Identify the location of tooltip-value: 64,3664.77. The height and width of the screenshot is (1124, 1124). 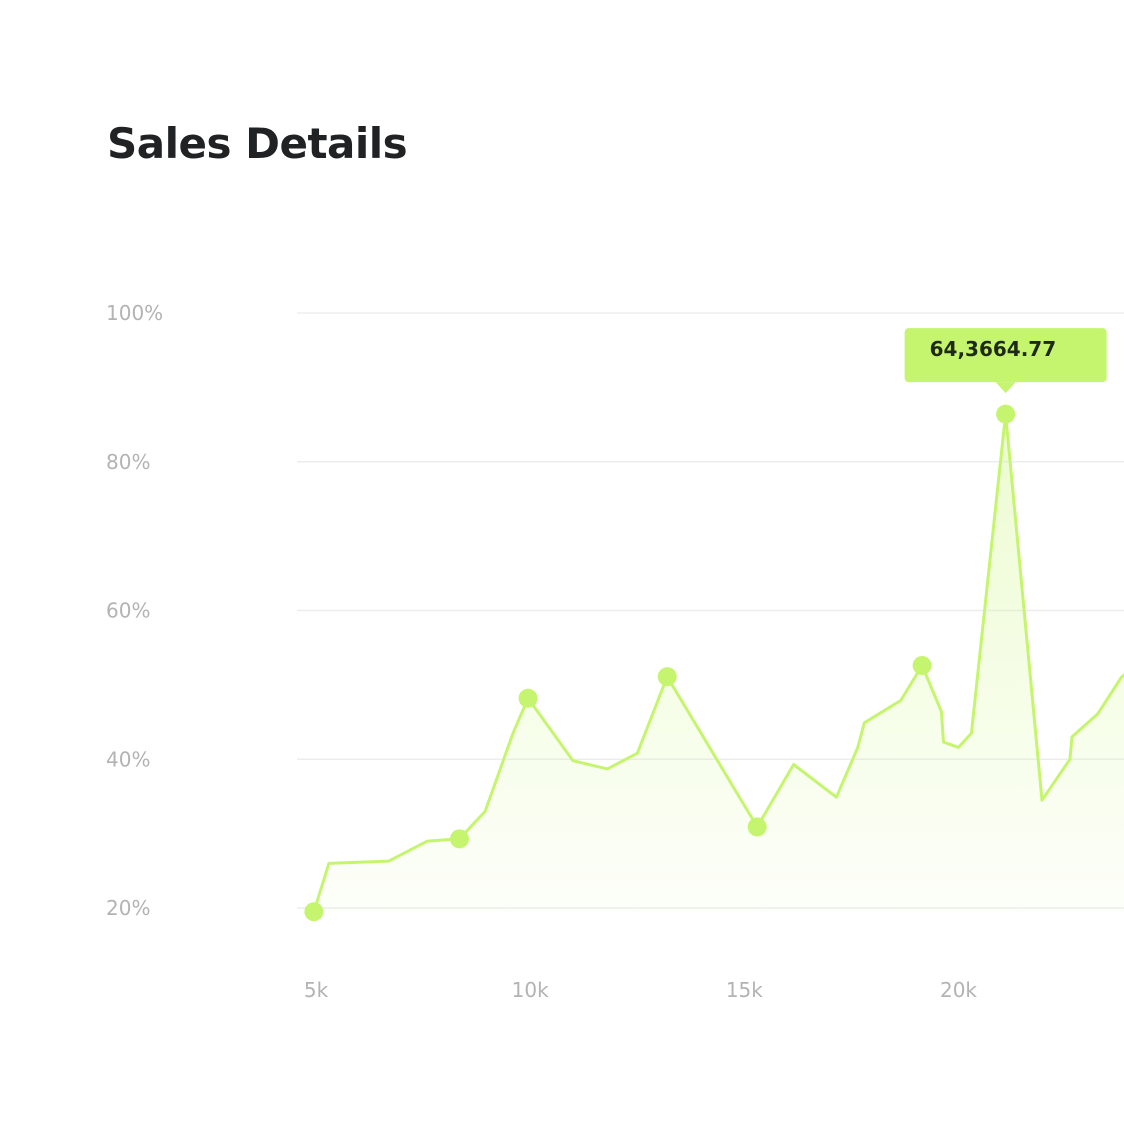
(993, 349).